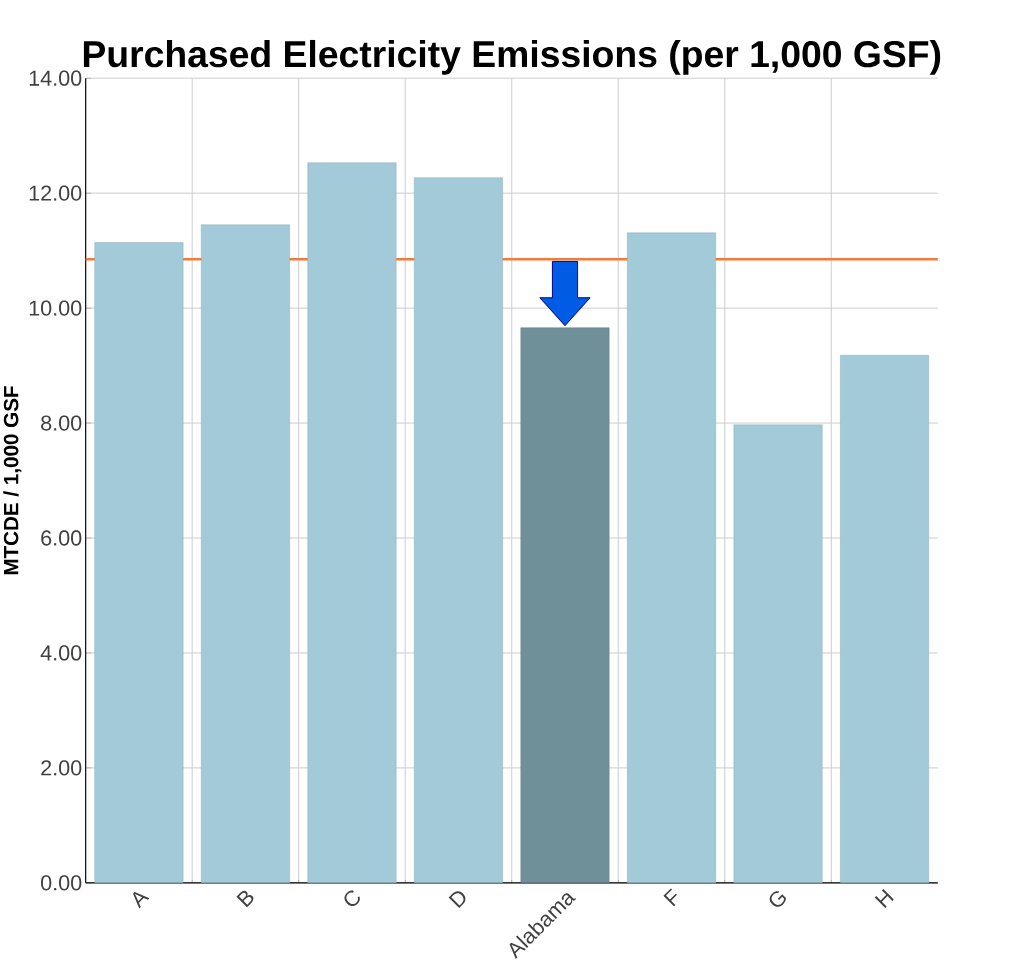 The height and width of the screenshot is (964, 1030). I want to click on x-tick-label: D, so click(457, 900).